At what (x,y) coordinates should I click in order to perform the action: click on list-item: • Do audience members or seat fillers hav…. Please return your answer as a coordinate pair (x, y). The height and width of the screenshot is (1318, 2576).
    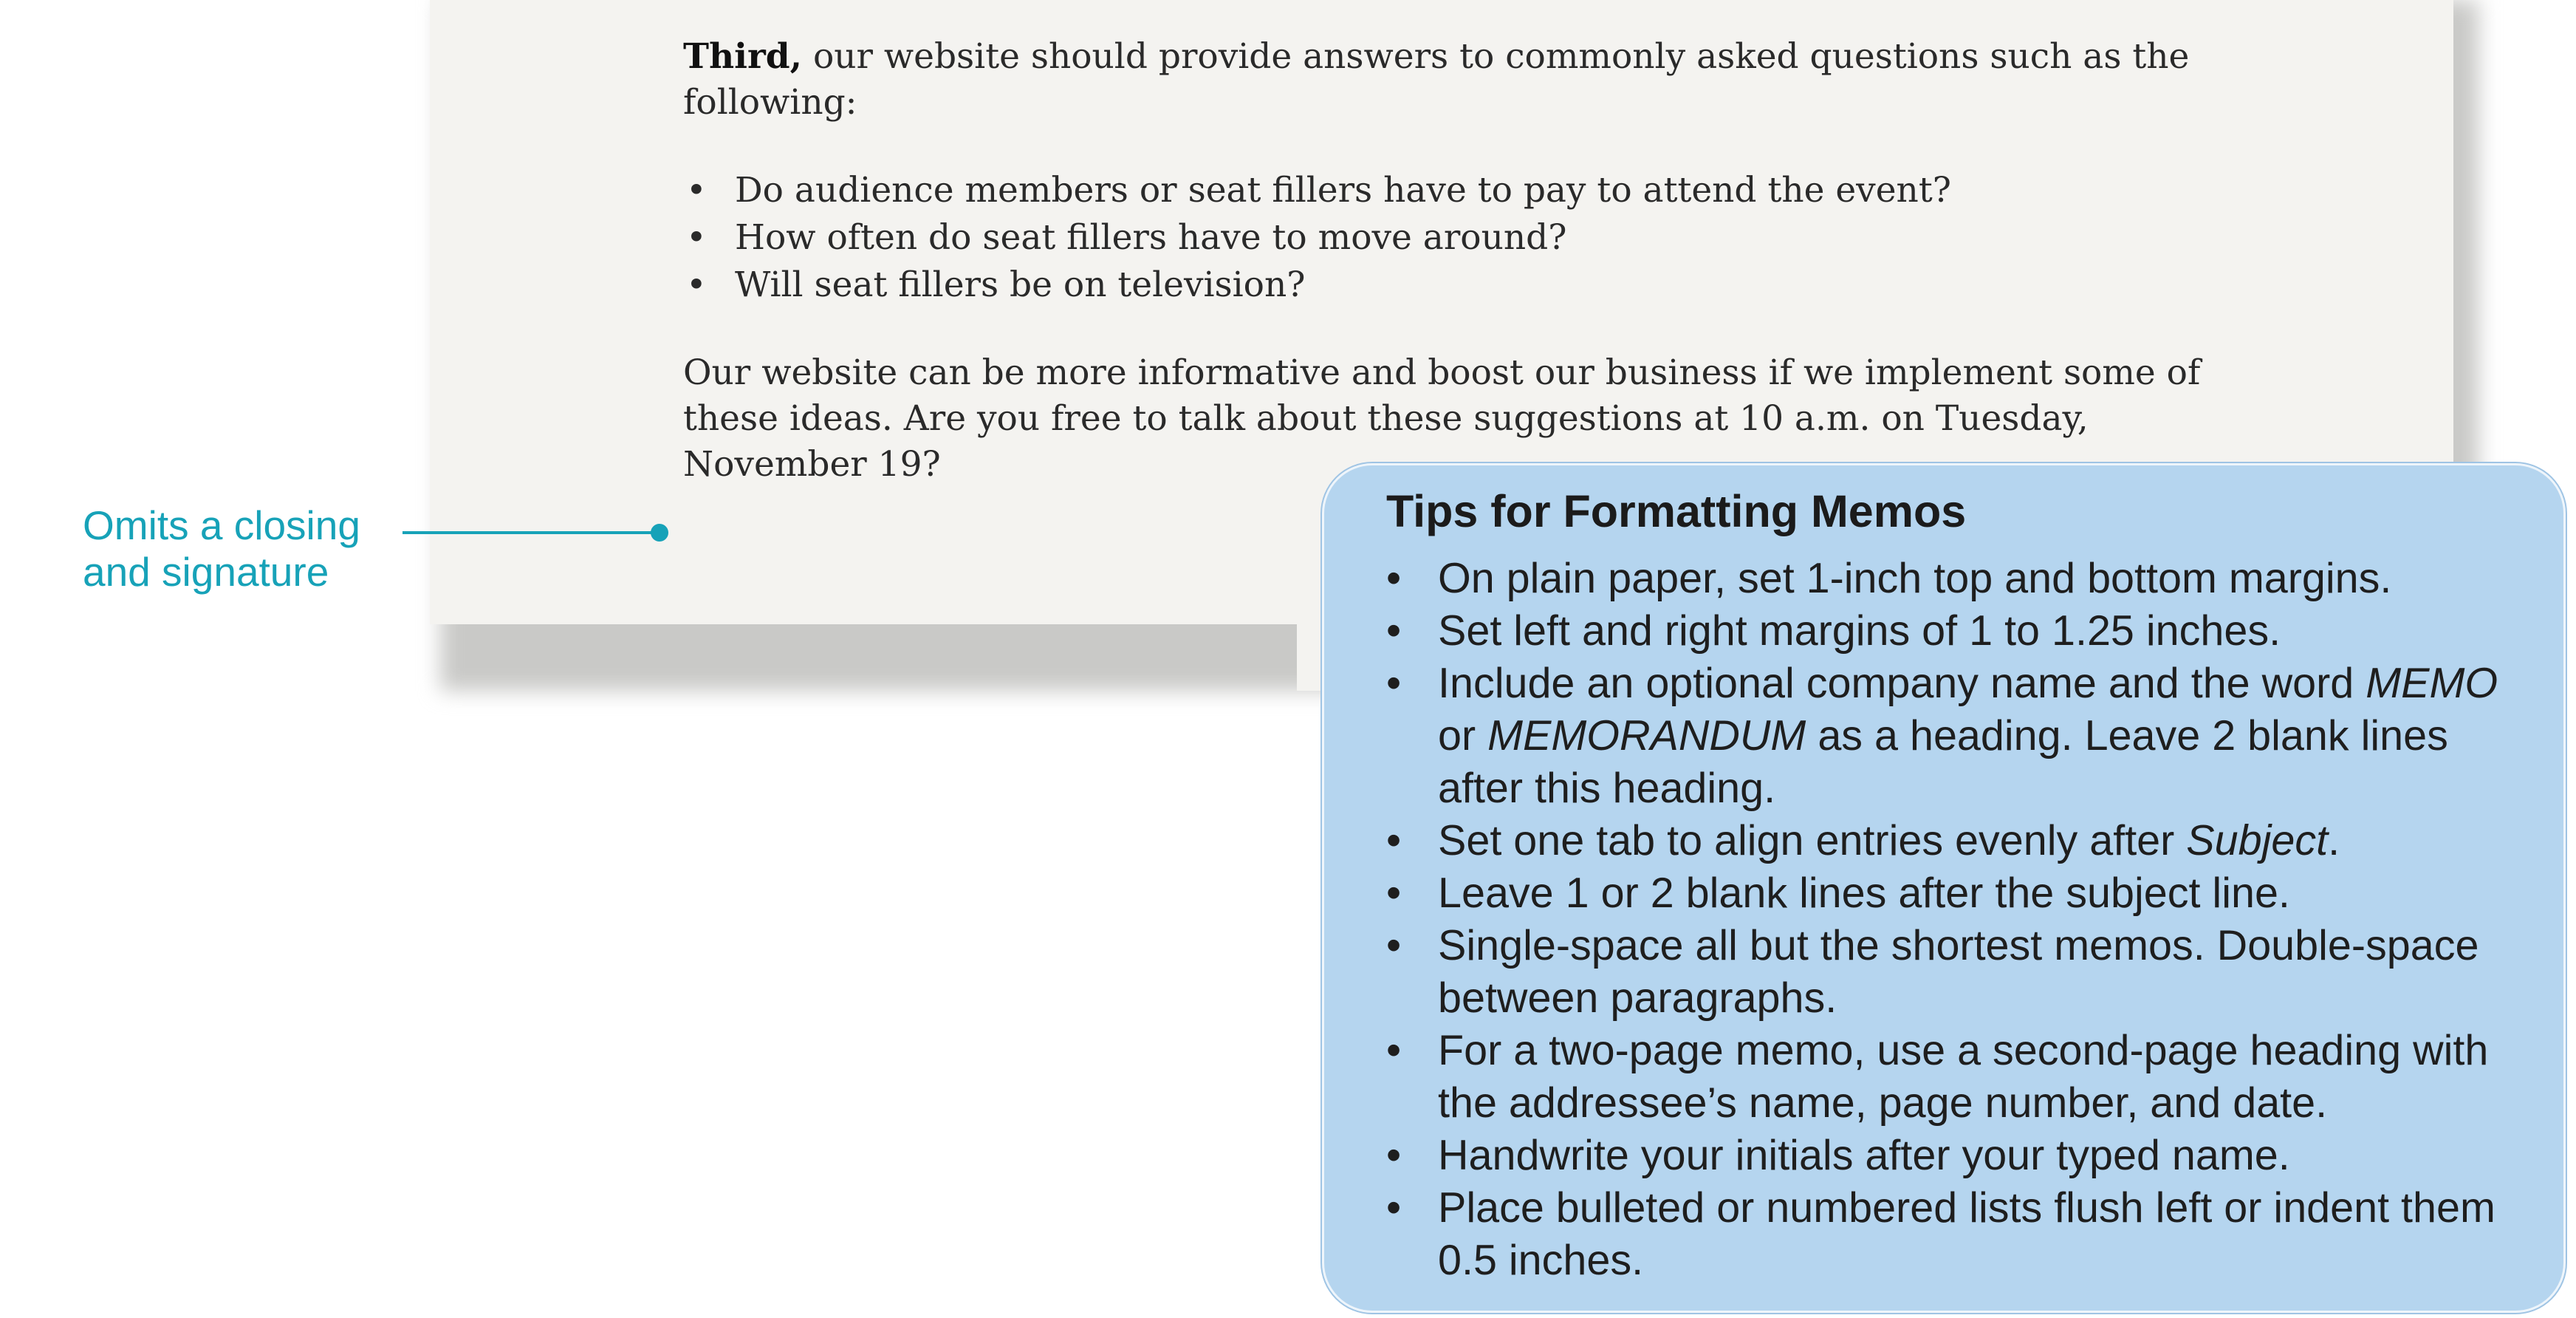
    Looking at the image, I should click on (1458, 190).